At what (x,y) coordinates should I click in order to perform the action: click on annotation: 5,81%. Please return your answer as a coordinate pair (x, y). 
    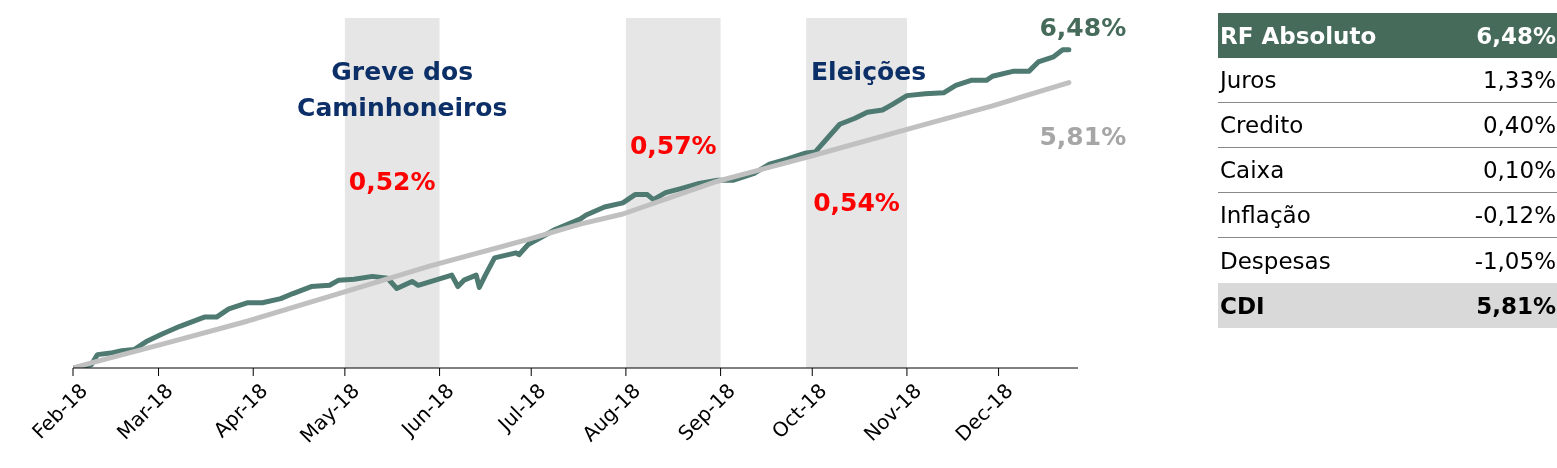
    Looking at the image, I should click on (1083, 136).